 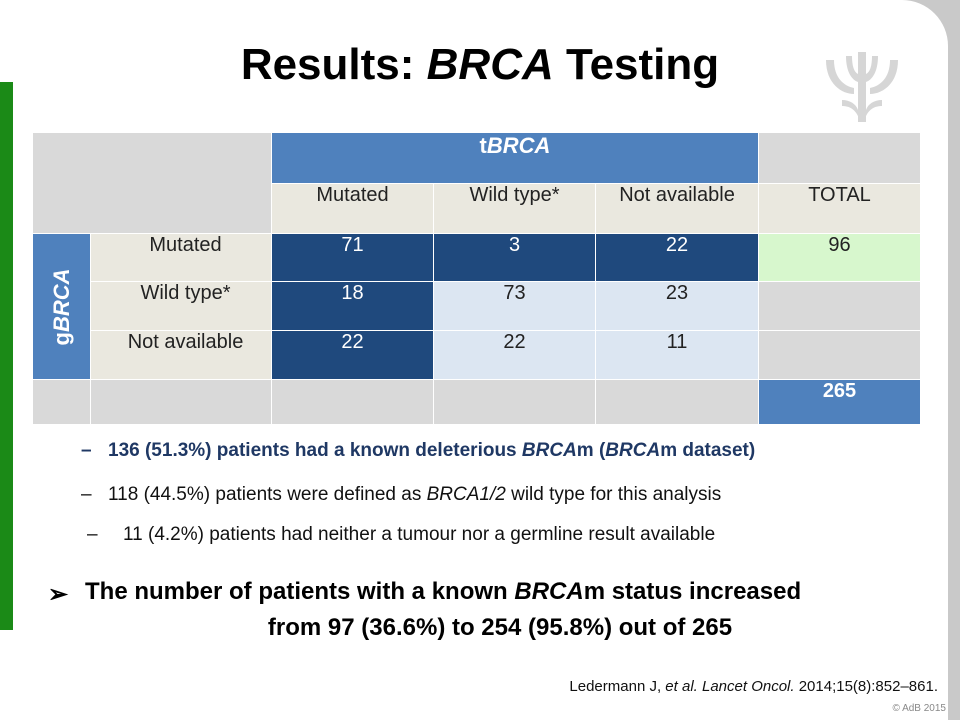 I want to click on gbrca-label: gBRCA, so click(x=62, y=306).